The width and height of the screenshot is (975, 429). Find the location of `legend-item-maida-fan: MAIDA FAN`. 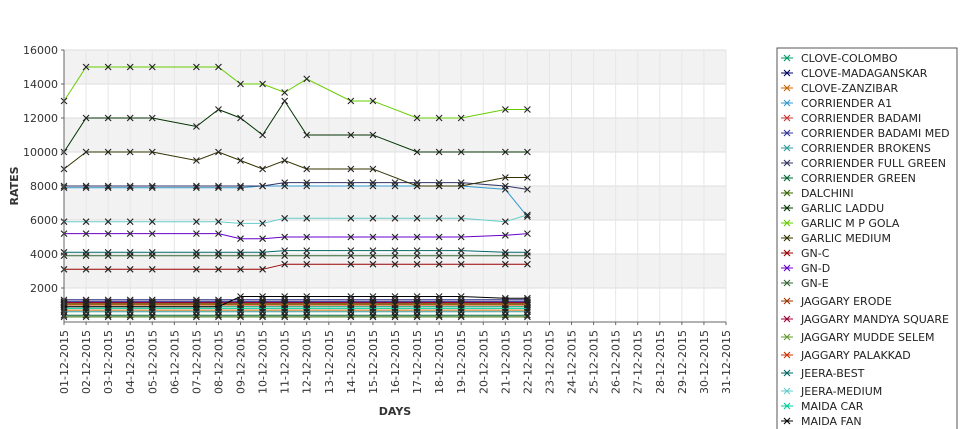

legend-item-maida-fan: MAIDA FAN is located at coordinates (821, 421).